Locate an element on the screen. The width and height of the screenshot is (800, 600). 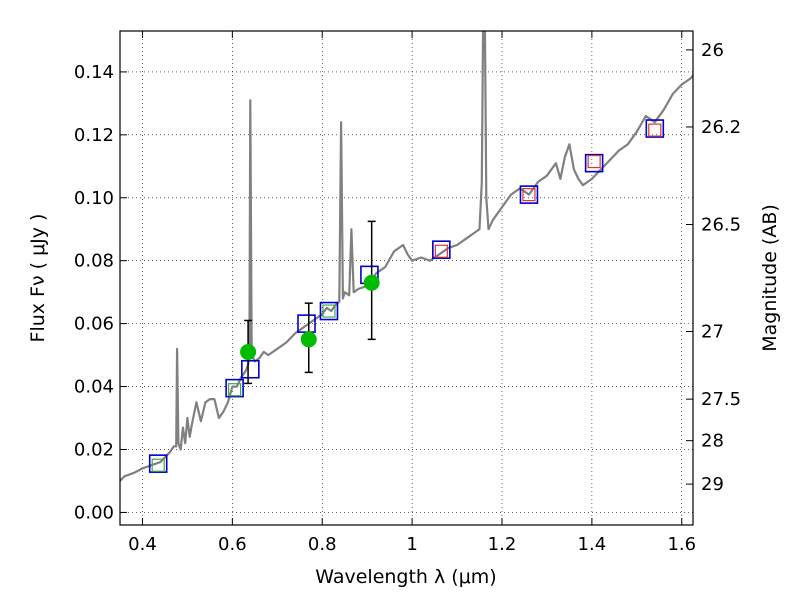
right-tick-label: 28 is located at coordinates (712, 441).